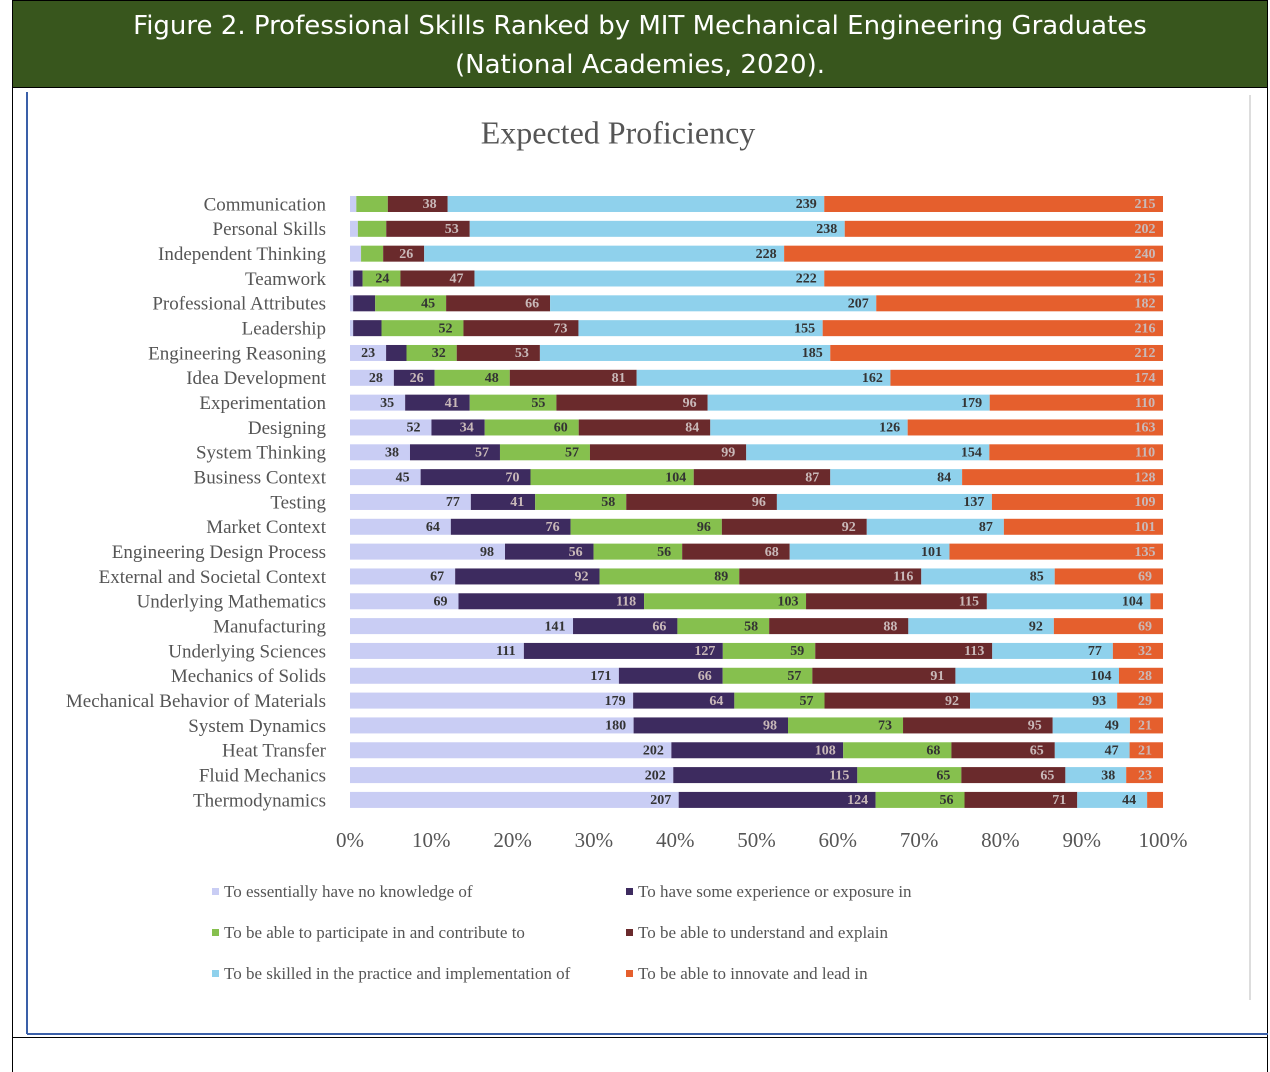  I want to click on data-label: 44, so click(1129, 800).